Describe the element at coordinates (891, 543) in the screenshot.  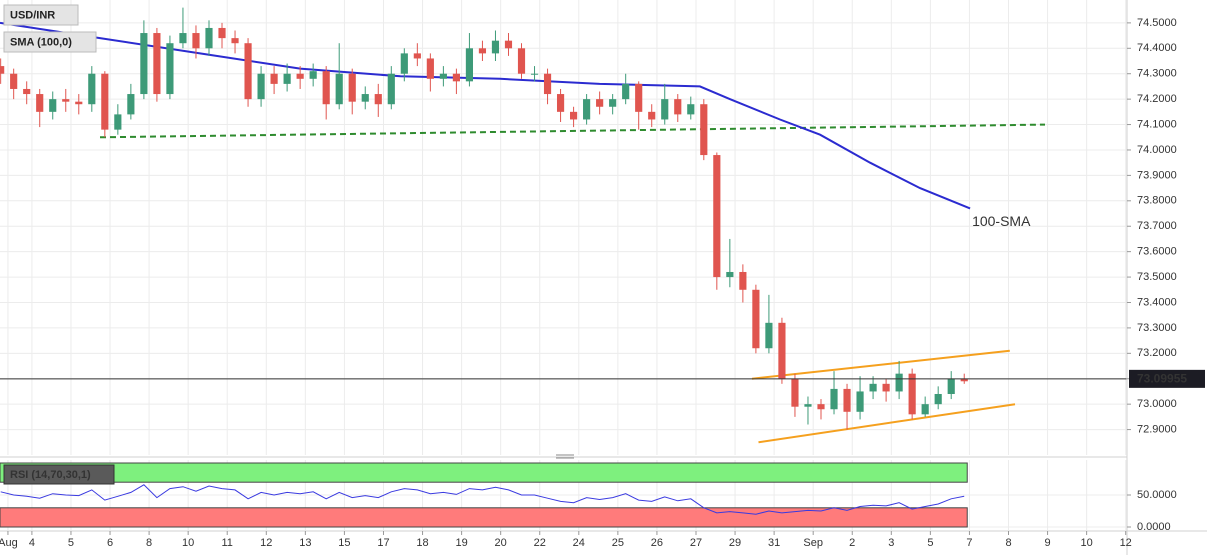
I see `x-tick-label: 3` at that location.